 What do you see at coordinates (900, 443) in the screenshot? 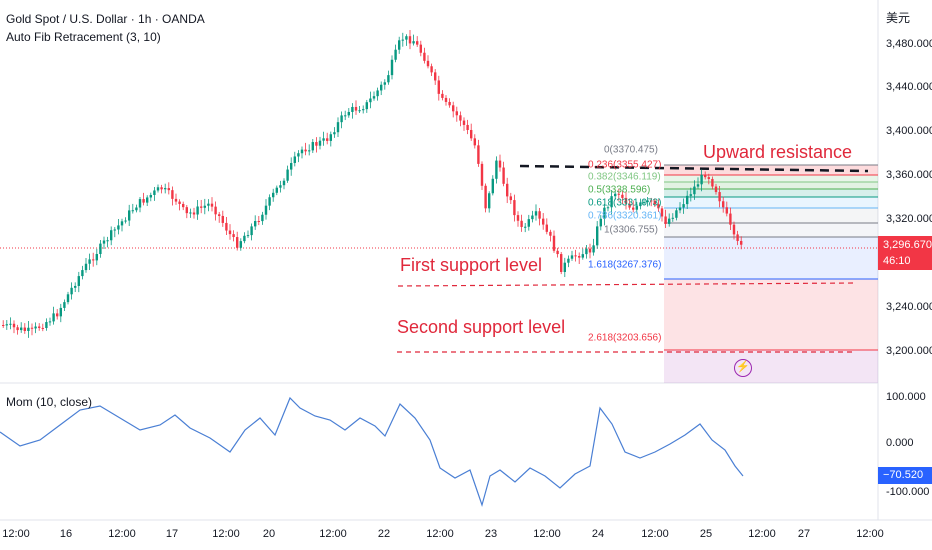
I see `mom-axis-label: 0.000` at bounding box center [900, 443].